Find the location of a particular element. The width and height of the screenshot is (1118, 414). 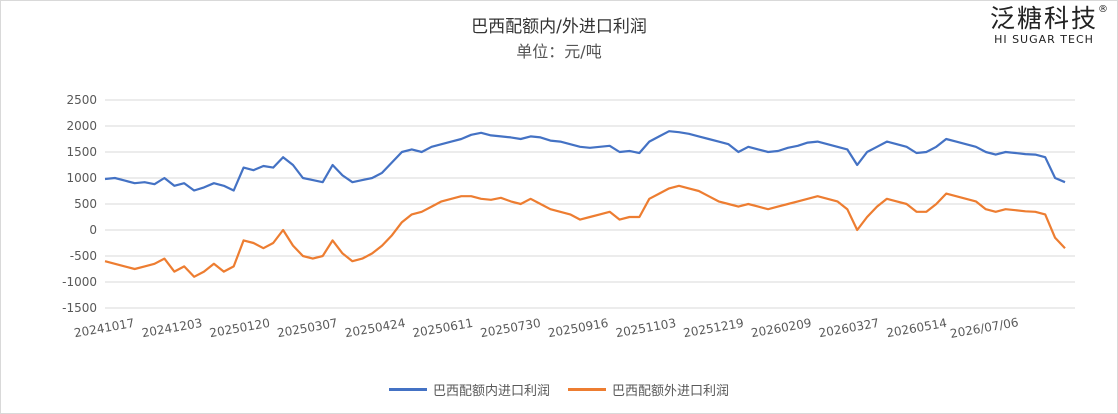

y-tick-label: -1500 is located at coordinates (79, 308).